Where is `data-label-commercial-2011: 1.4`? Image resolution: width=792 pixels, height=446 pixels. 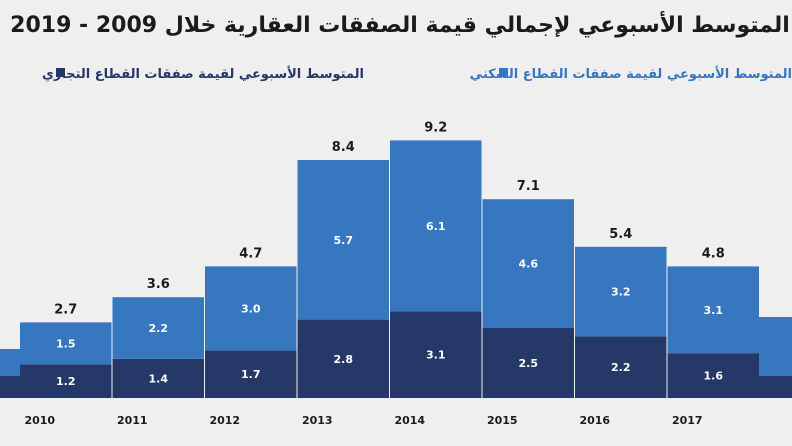 data-label-commercial-2011: 1.4 is located at coordinates (159, 378).